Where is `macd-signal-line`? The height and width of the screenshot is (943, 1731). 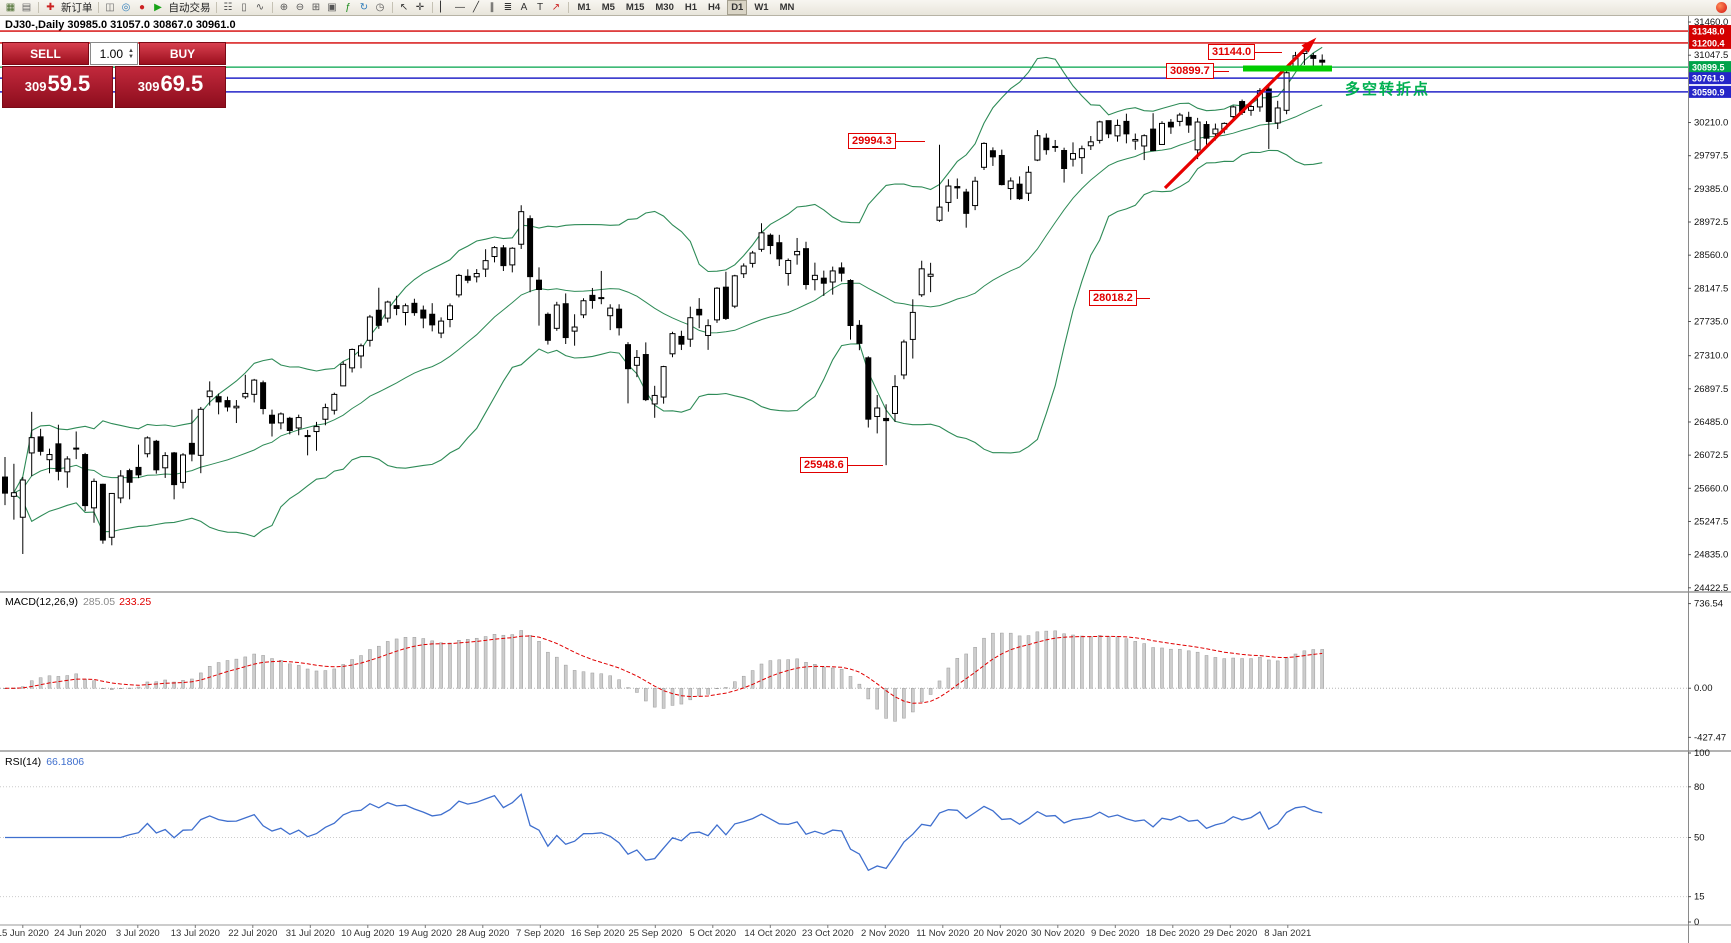 macd-signal-line is located at coordinates (664, 669).